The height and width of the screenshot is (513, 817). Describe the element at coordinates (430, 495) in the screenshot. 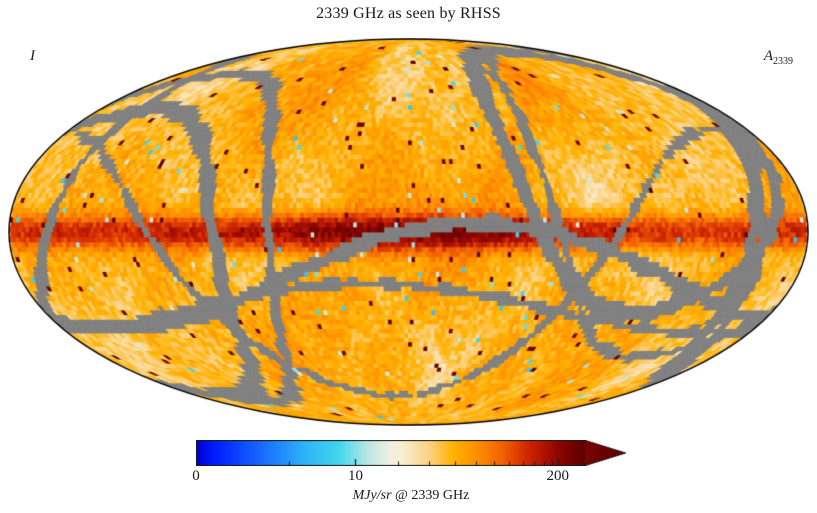

I see `colorbar-unit-rest: @ 2339 GHz` at that location.